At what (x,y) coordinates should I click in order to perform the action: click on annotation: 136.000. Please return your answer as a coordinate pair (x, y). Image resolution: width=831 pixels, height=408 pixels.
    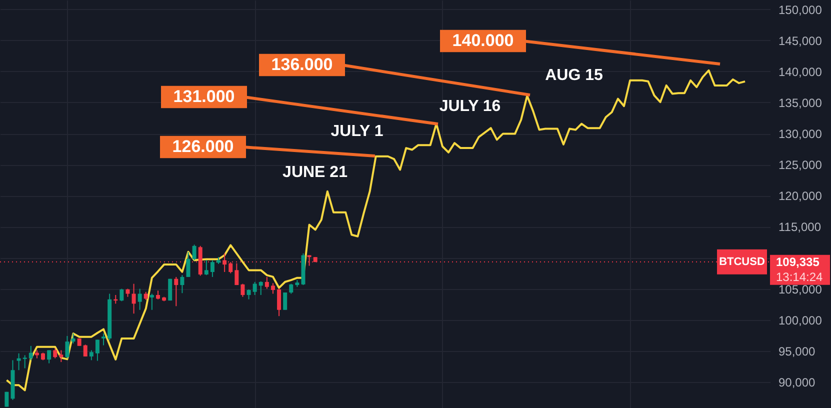
    Looking at the image, I should click on (302, 64).